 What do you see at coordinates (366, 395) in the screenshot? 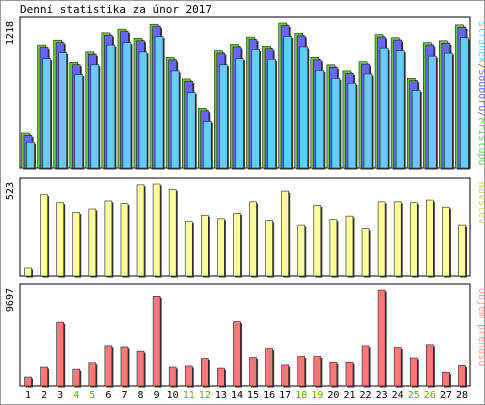
I see `x-tick-label: 22` at bounding box center [366, 395].